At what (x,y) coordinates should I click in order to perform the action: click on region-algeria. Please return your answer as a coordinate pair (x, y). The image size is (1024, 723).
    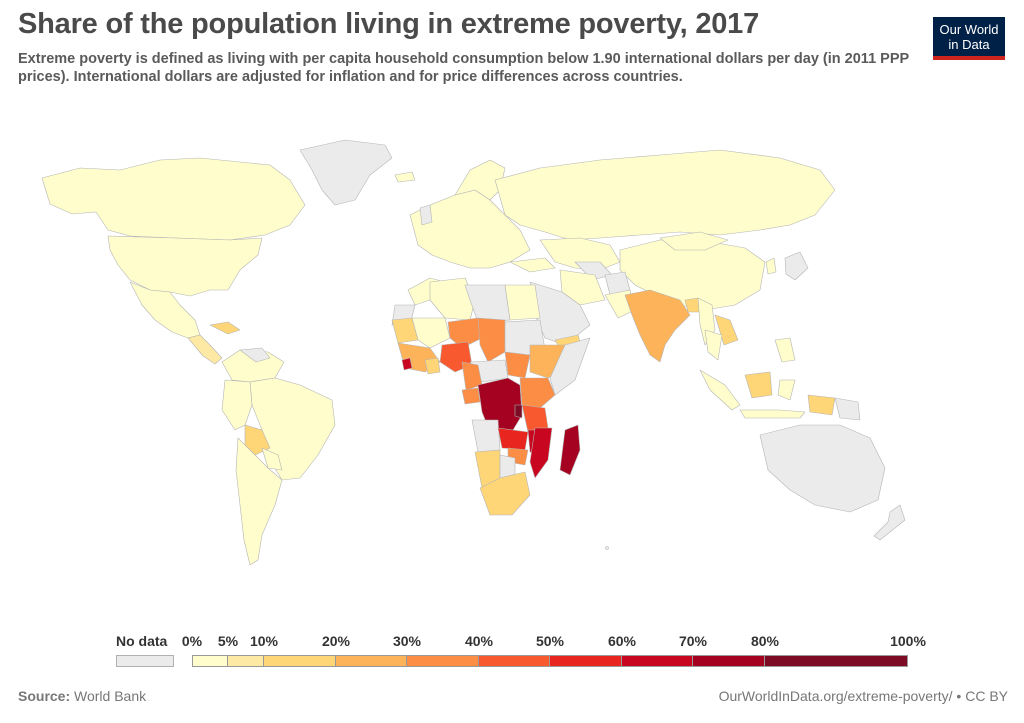
    Looking at the image, I should click on (452, 299).